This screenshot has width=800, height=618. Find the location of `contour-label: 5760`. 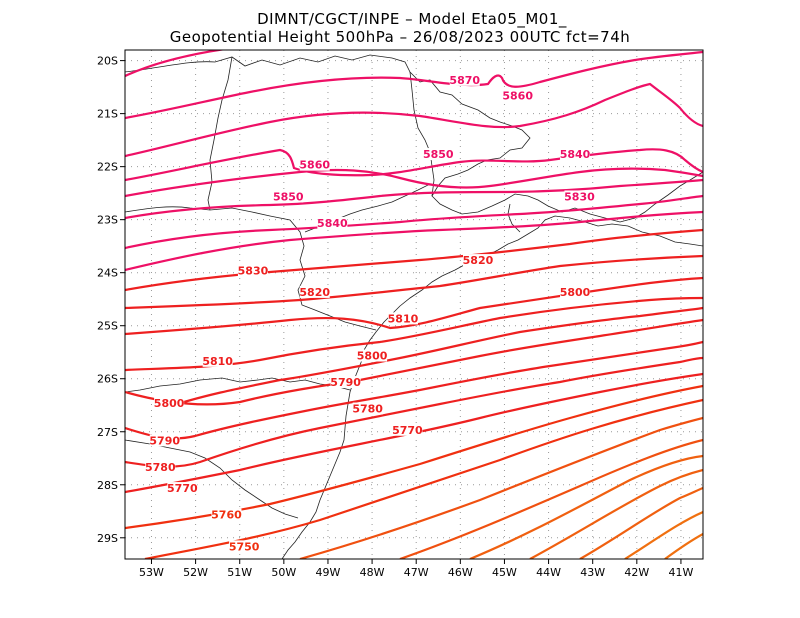

contour-label: 5760 is located at coordinates (226, 515).